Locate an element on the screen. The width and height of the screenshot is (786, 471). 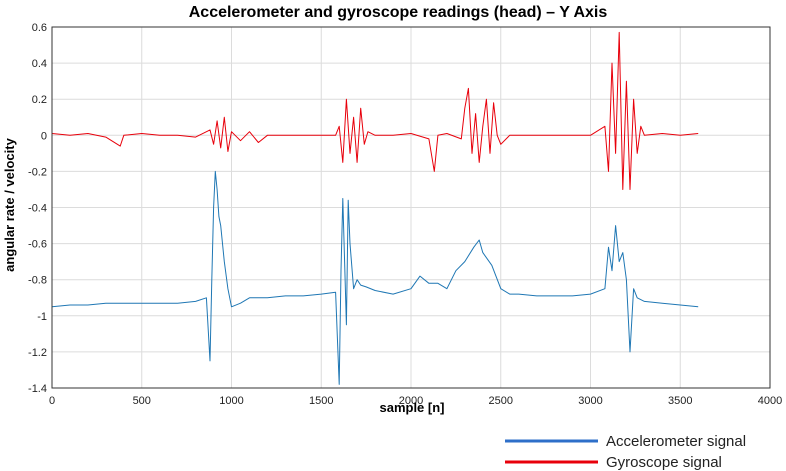
y-tick-label: -1 is located at coordinates (42, 317).